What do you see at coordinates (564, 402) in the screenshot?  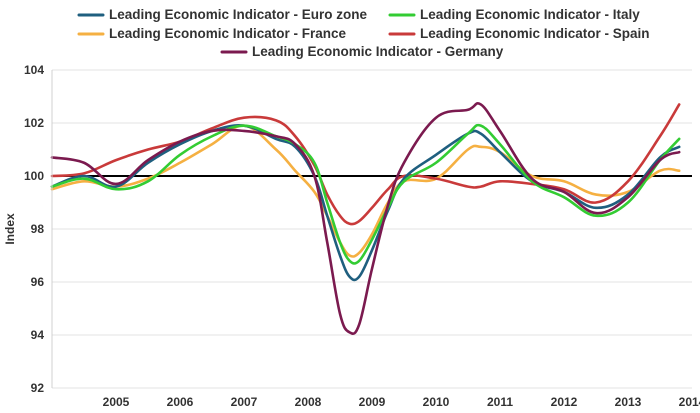 I see `x-tick-label: 2012` at bounding box center [564, 402].